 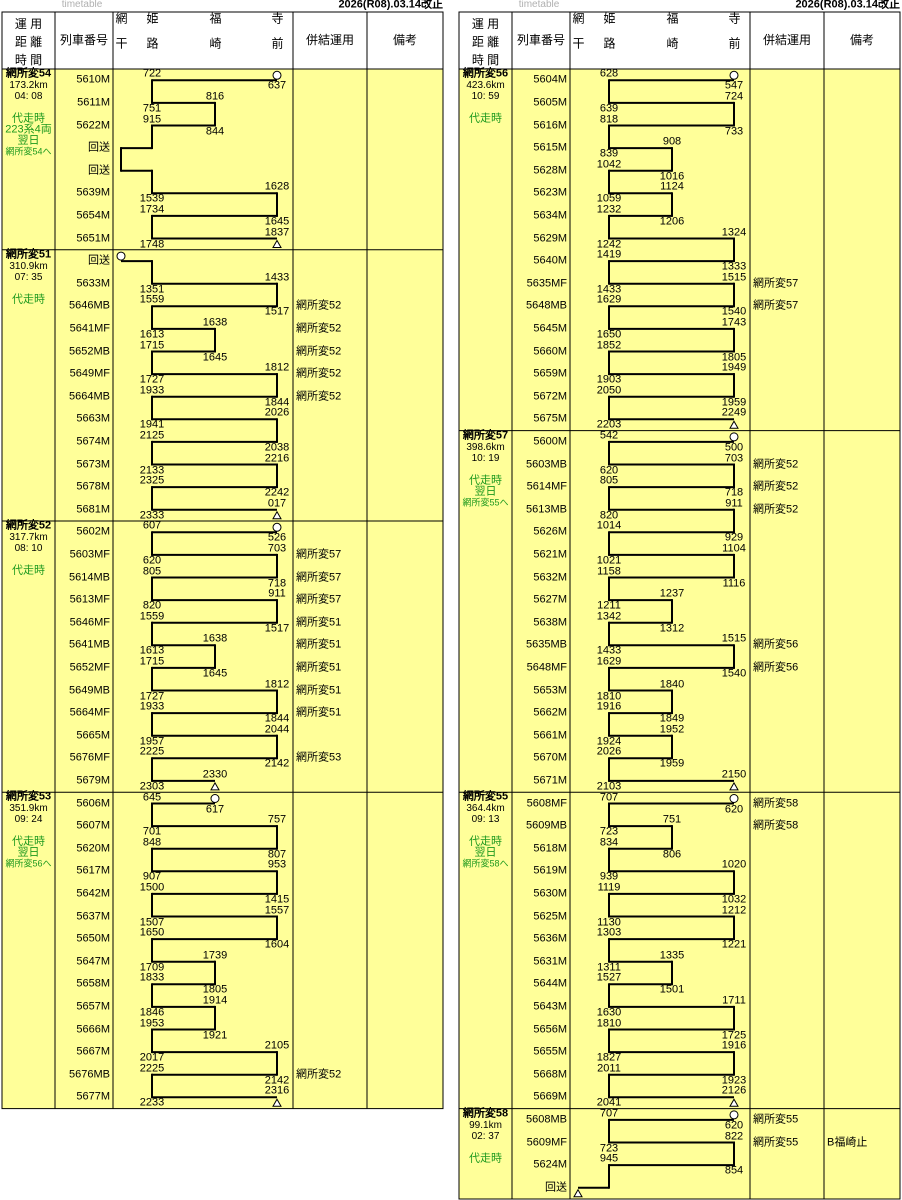 I want to click on train-number: 5664MF, so click(x=89, y=712).